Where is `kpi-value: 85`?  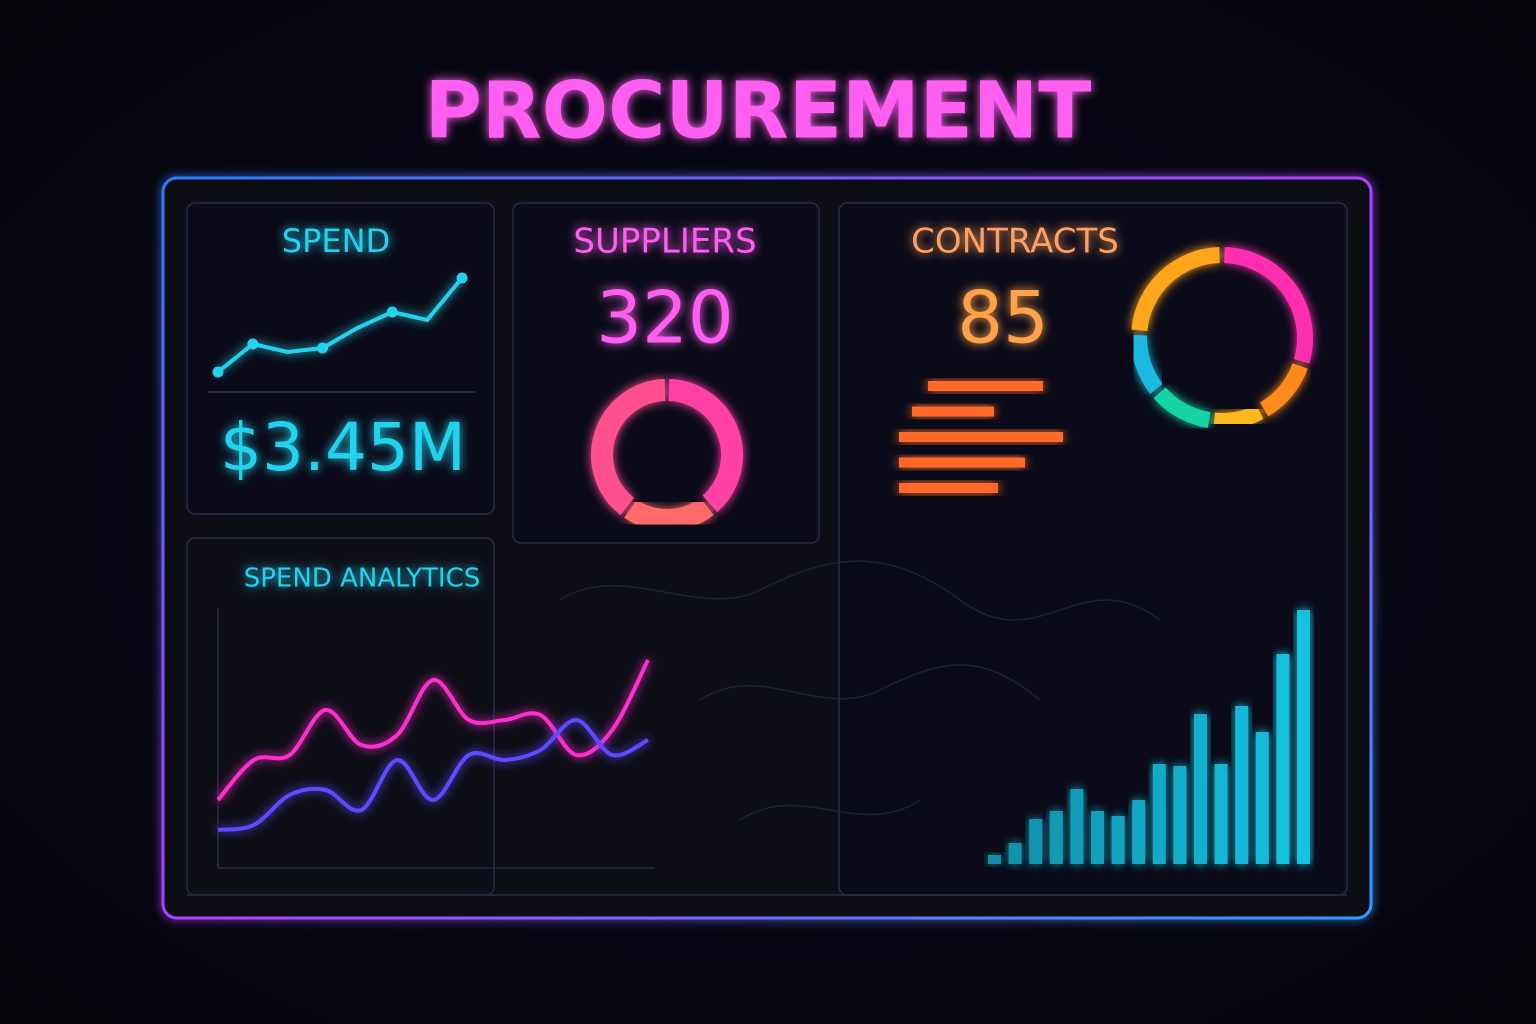 kpi-value: 85 is located at coordinates (1003, 318).